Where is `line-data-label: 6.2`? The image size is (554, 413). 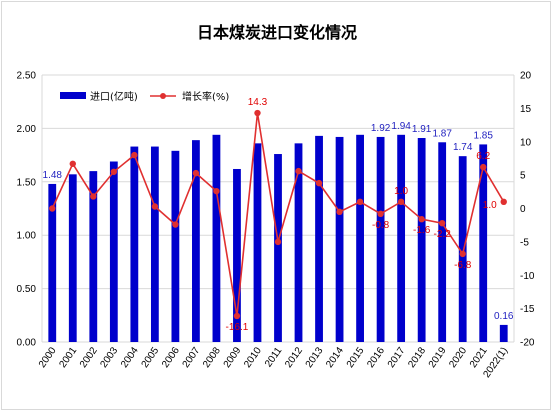 line-data-label: 6.2 is located at coordinates (483, 156).